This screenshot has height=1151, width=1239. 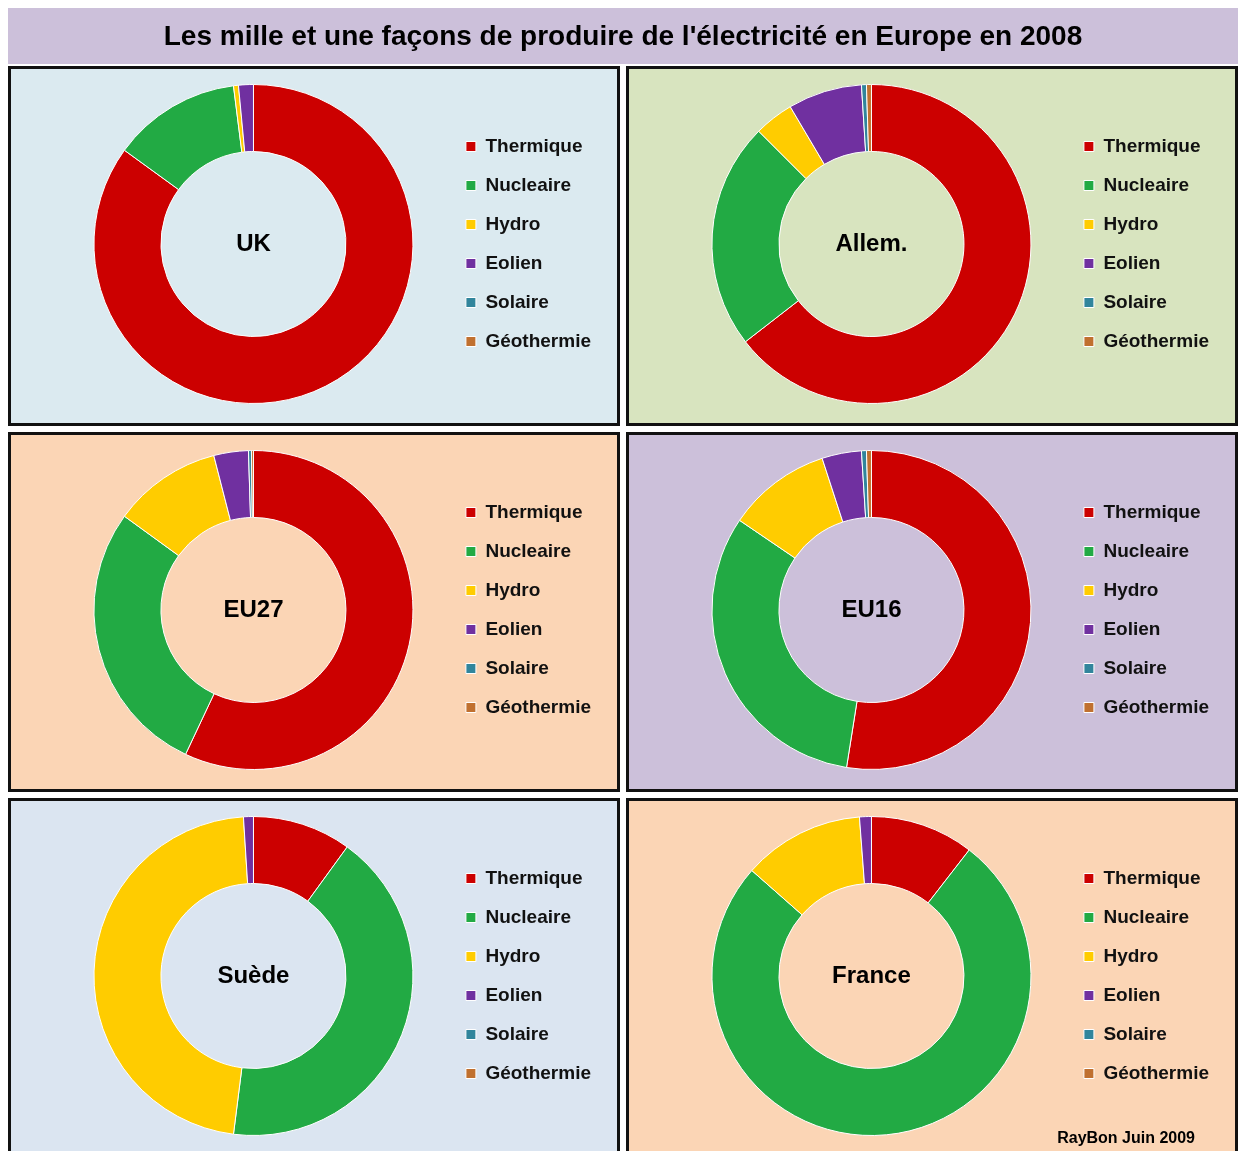 What do you see at coordinates (253, 608) in the screenshot?
I see `text: EU27` at bounding box center [253, 608].